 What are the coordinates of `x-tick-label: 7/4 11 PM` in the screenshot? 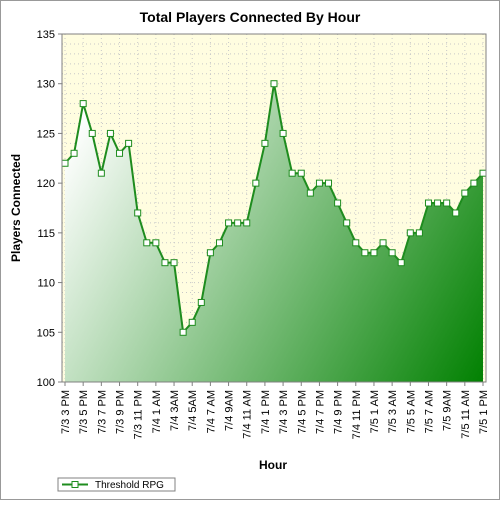 It's located at (357, 414).